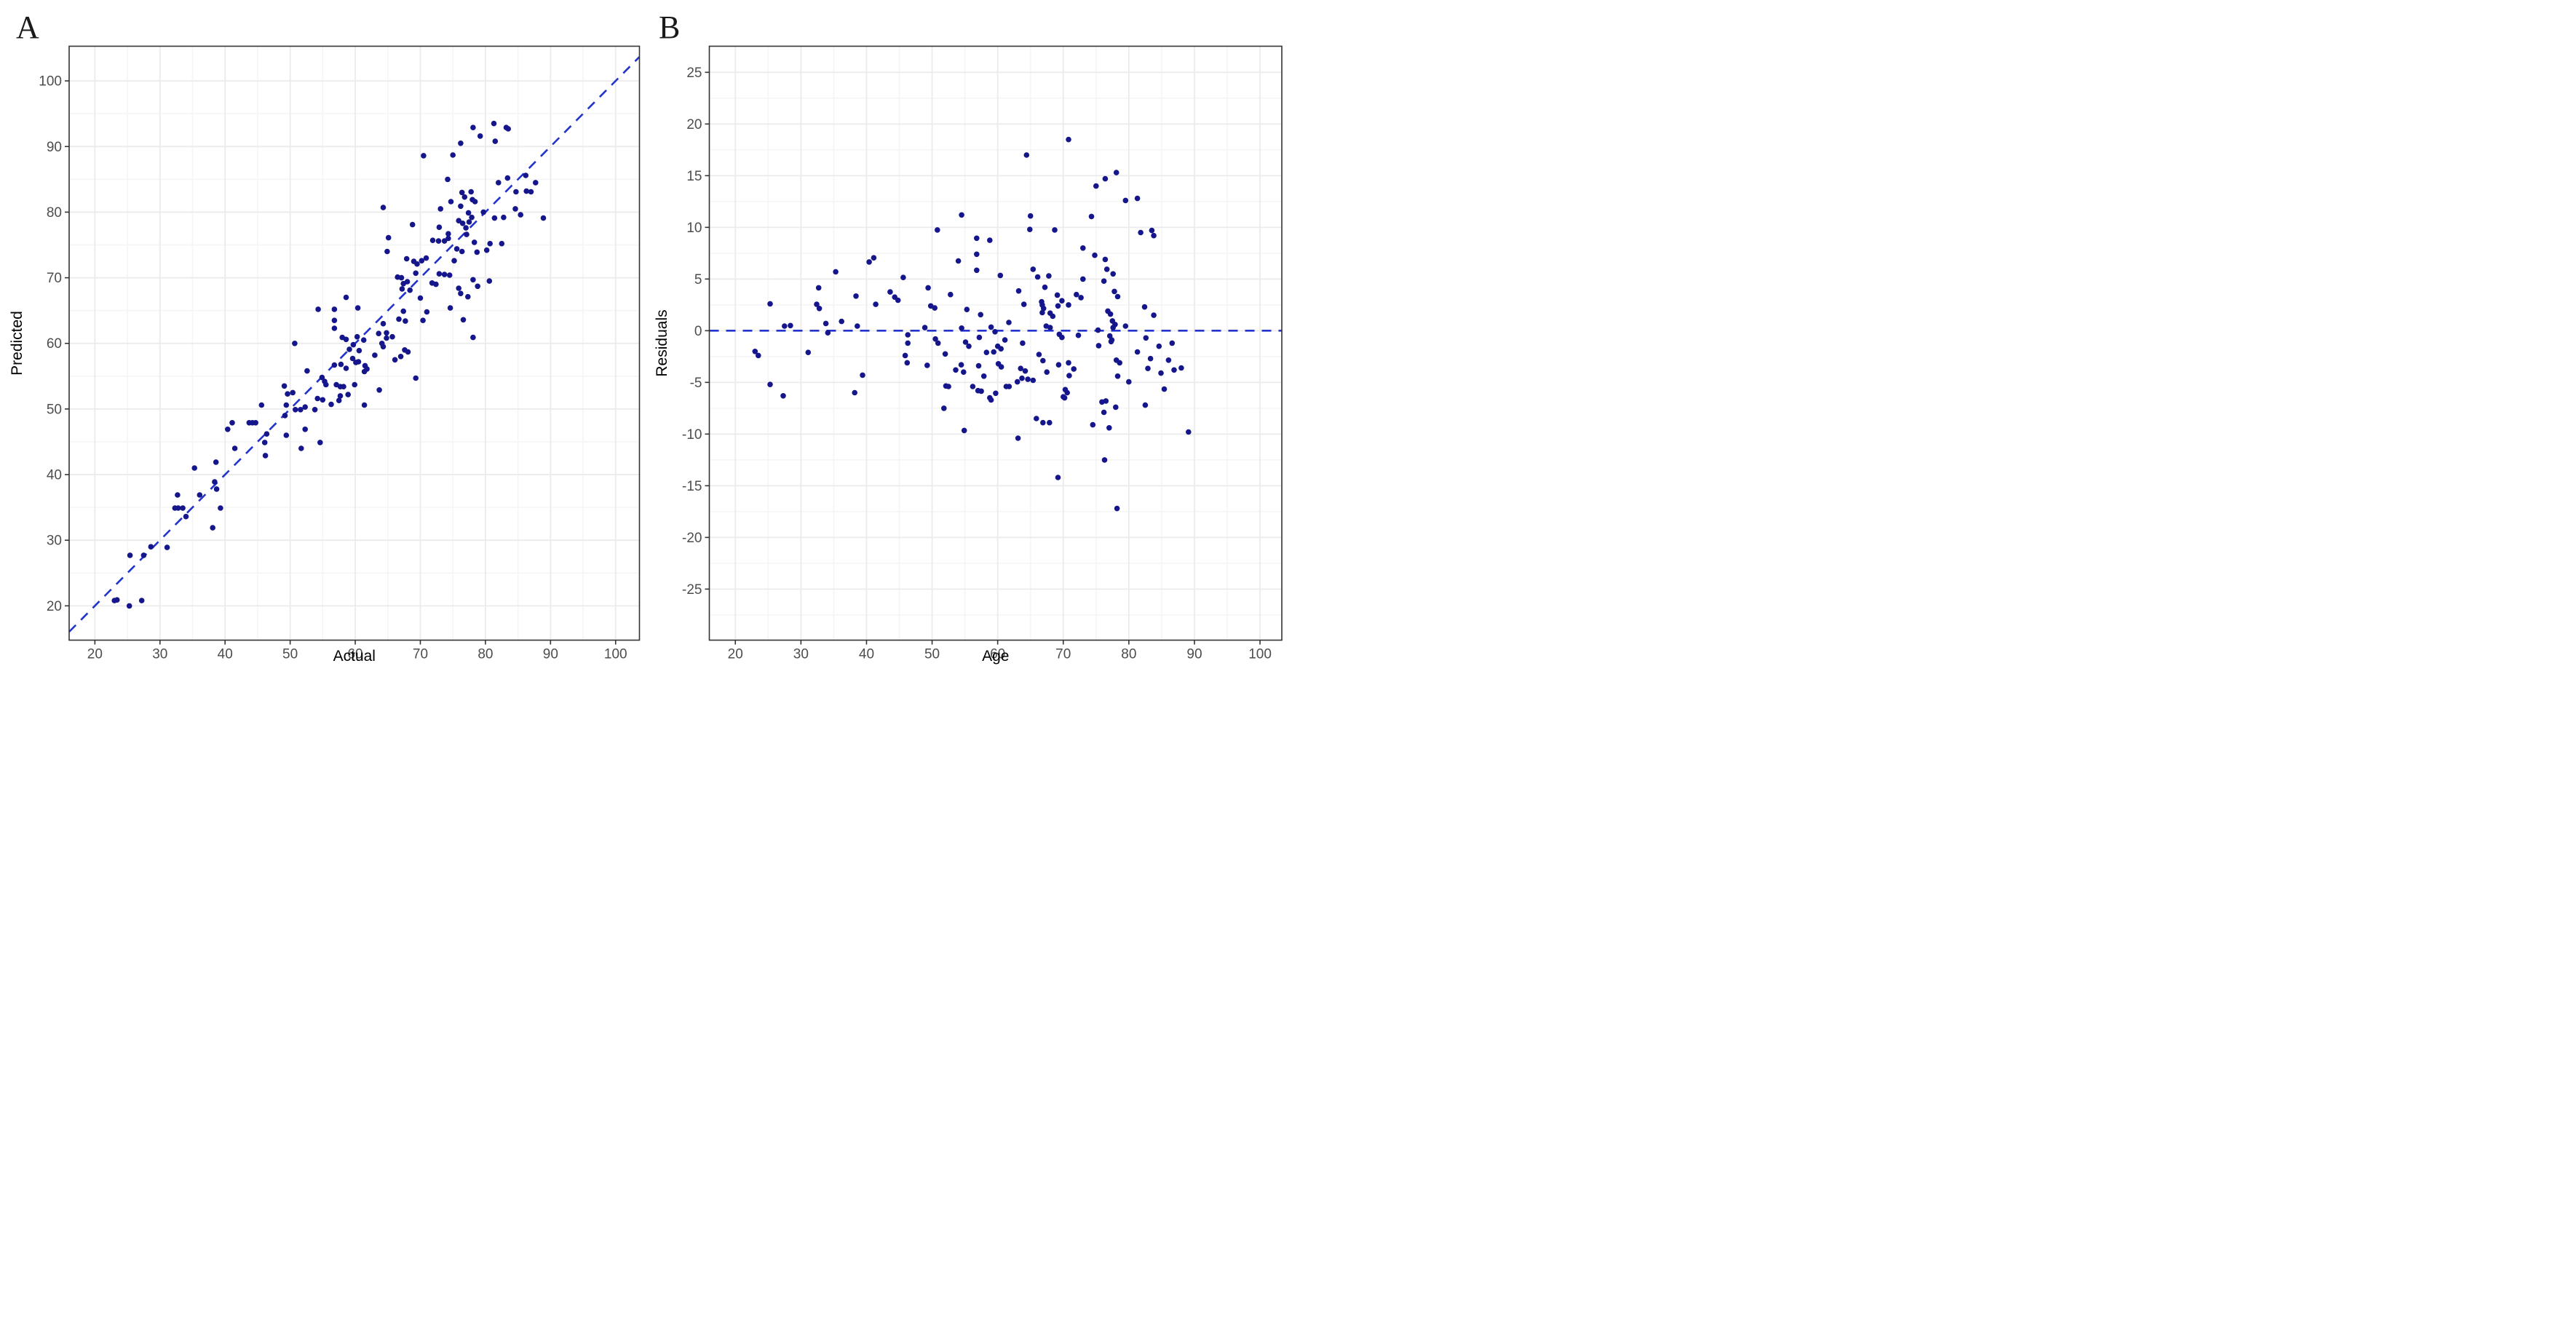 This screenshot has width=2576, height=1332. What do you see at coordinates (159, 654) in the screenshot?
I see `x-tick-label: 30` at bounding box center [159, 654].